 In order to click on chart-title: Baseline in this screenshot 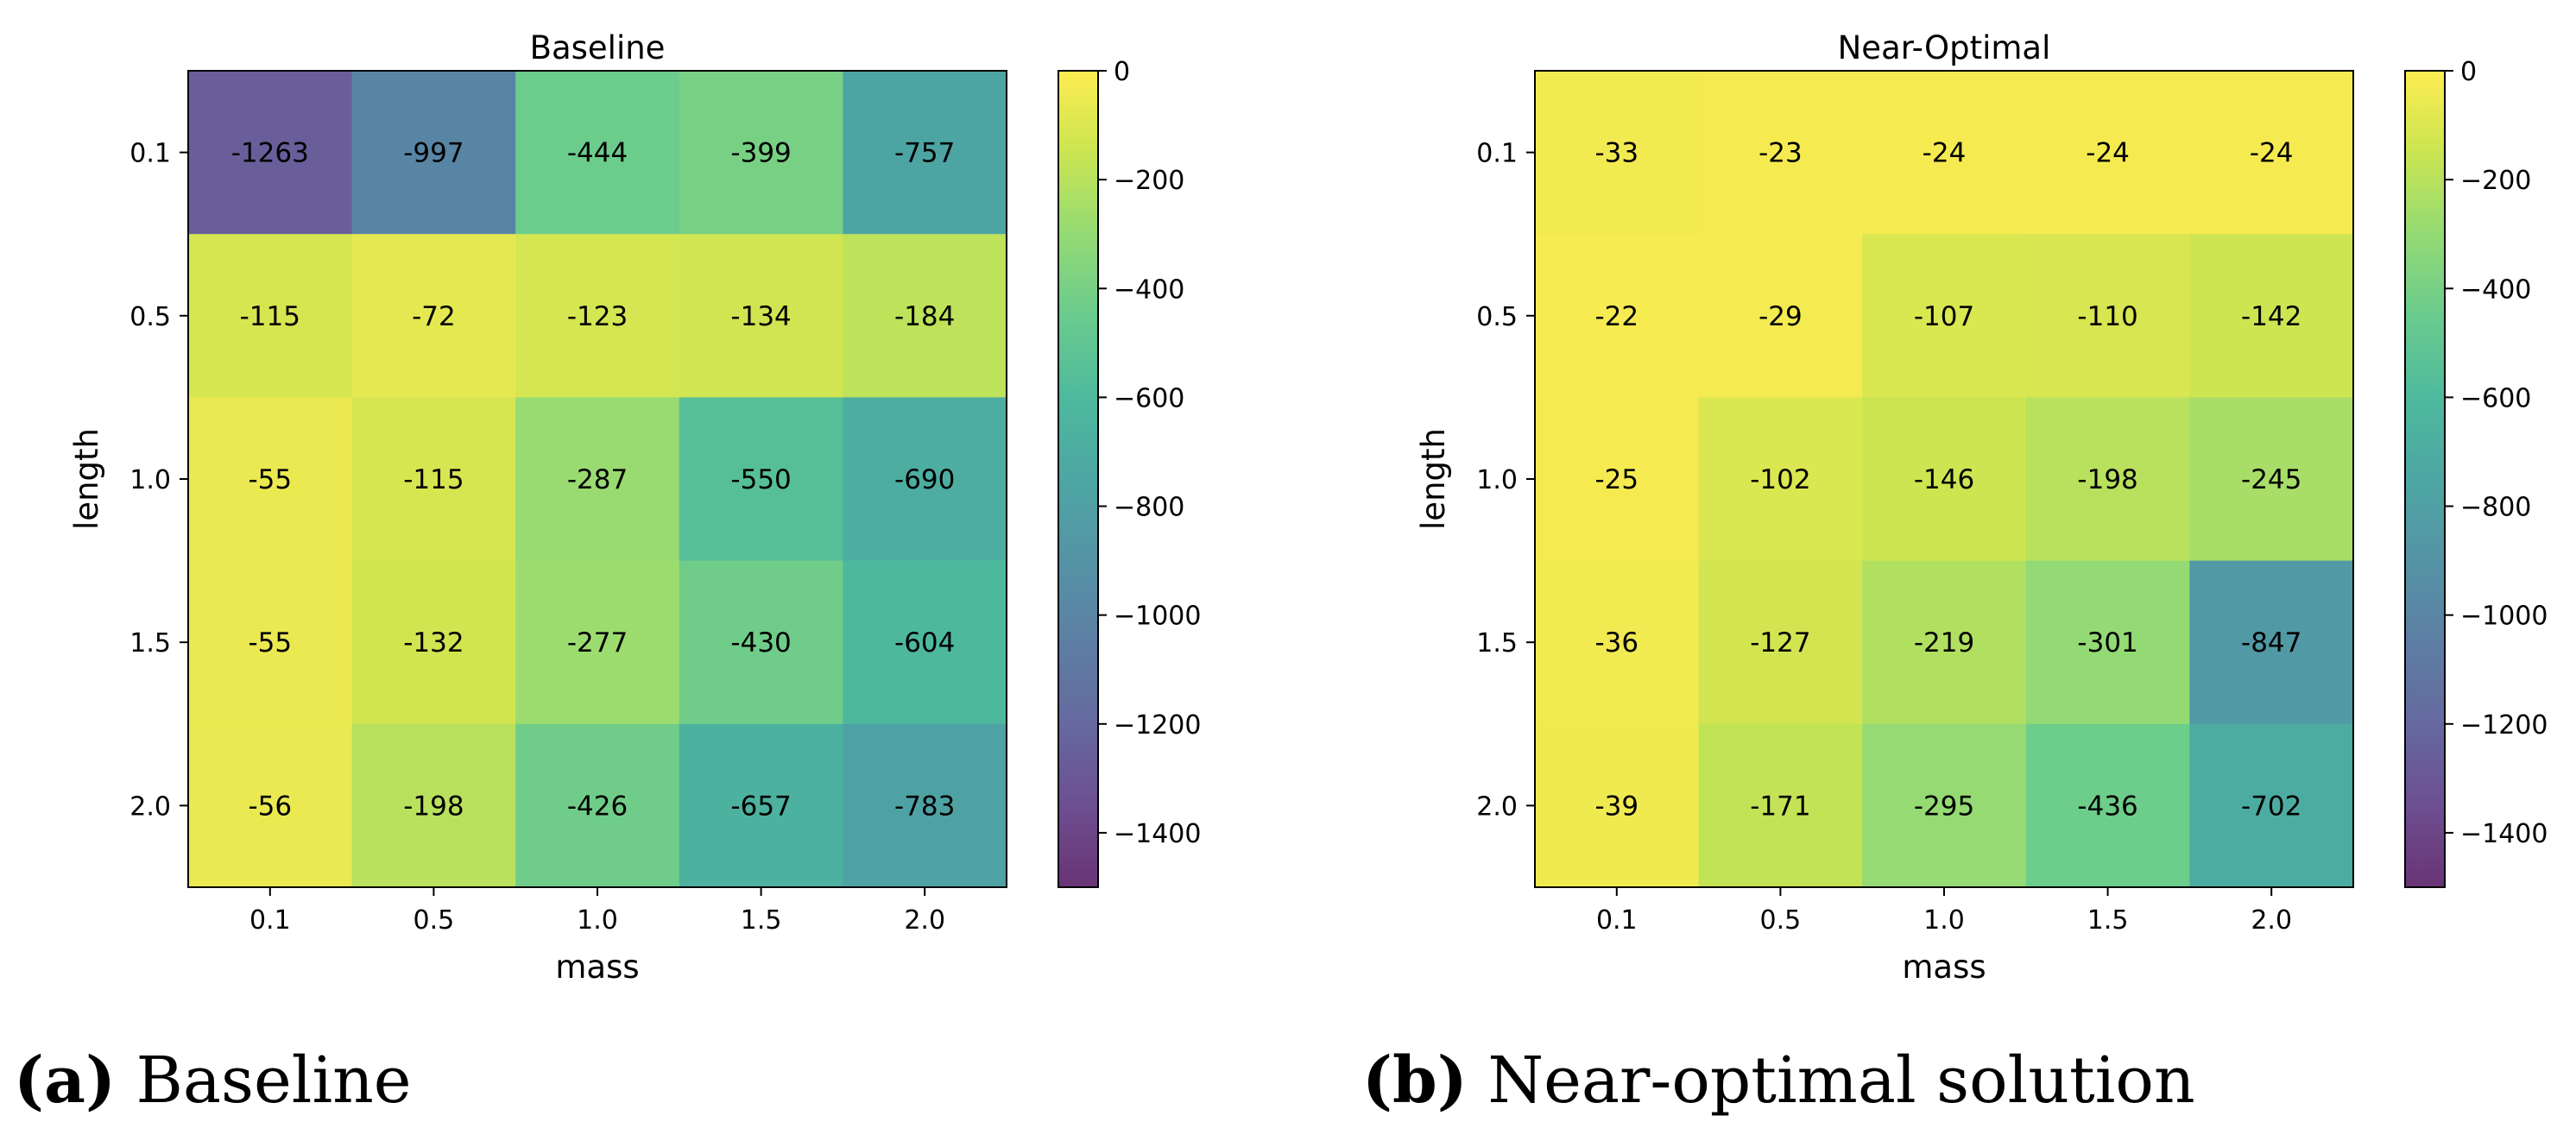, I will do `click(598, 47)`.